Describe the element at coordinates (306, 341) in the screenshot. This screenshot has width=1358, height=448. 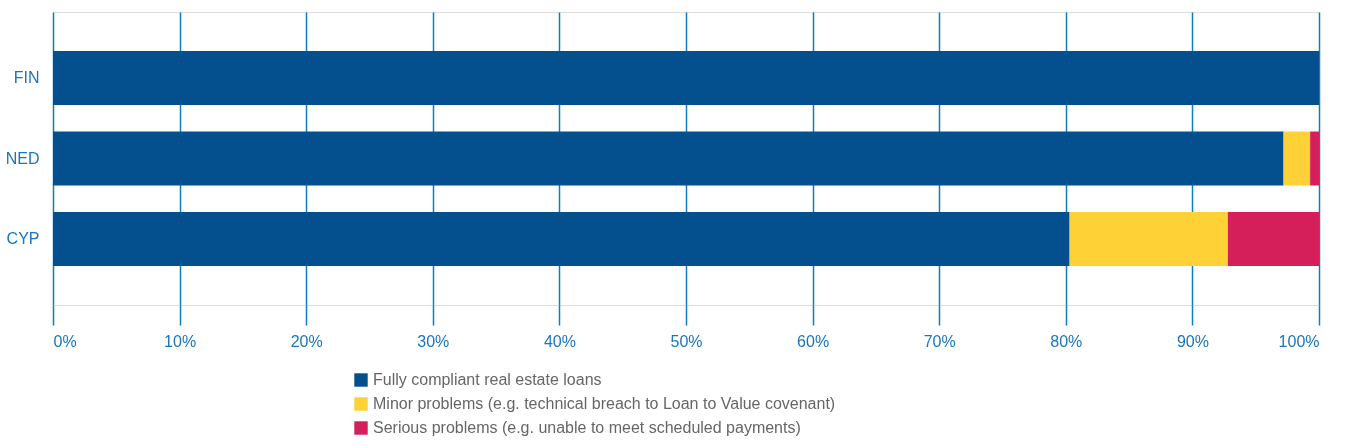
I see `x-tick-label: 20%` at that location.